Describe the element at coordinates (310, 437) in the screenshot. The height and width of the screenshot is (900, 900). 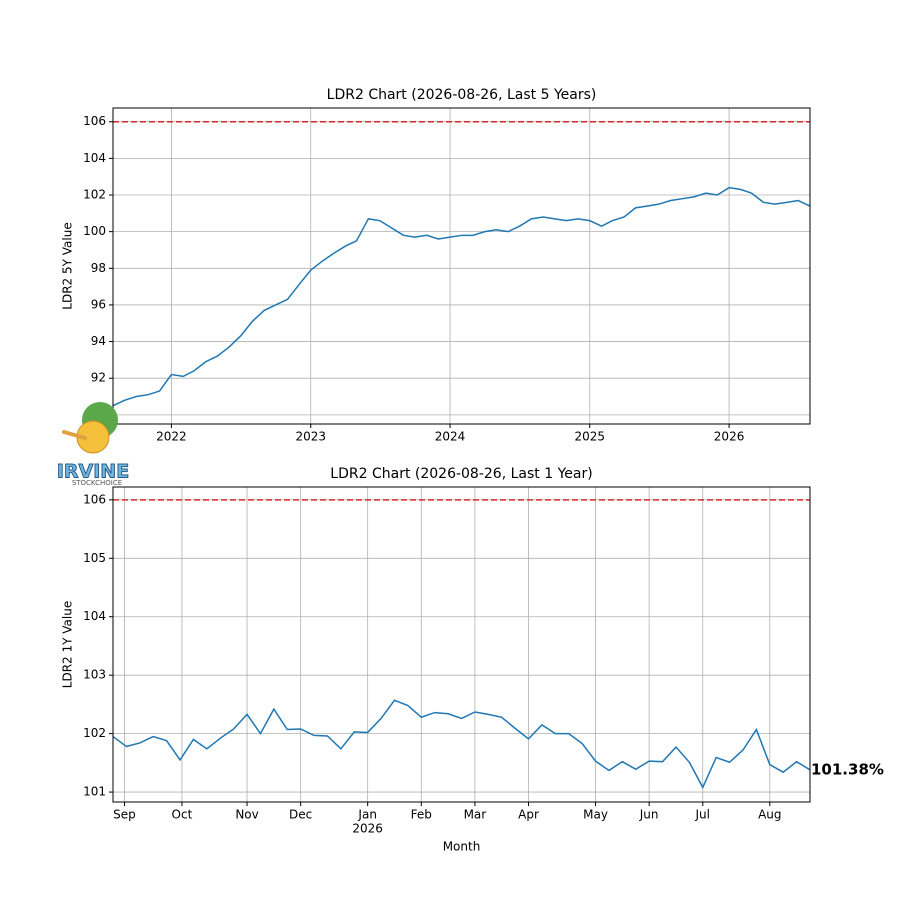
I see `x-tick-label: 2023` at that location.